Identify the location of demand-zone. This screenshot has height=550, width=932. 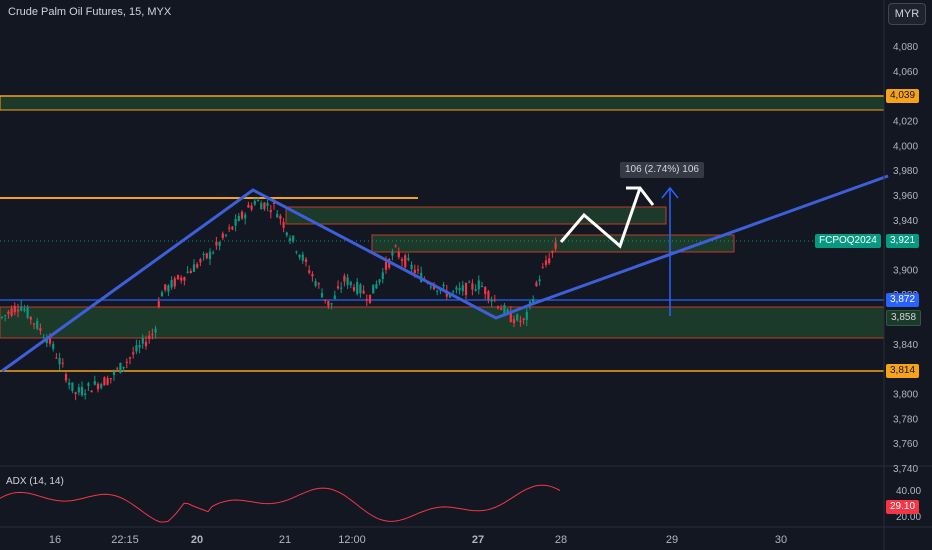
(442, 322).